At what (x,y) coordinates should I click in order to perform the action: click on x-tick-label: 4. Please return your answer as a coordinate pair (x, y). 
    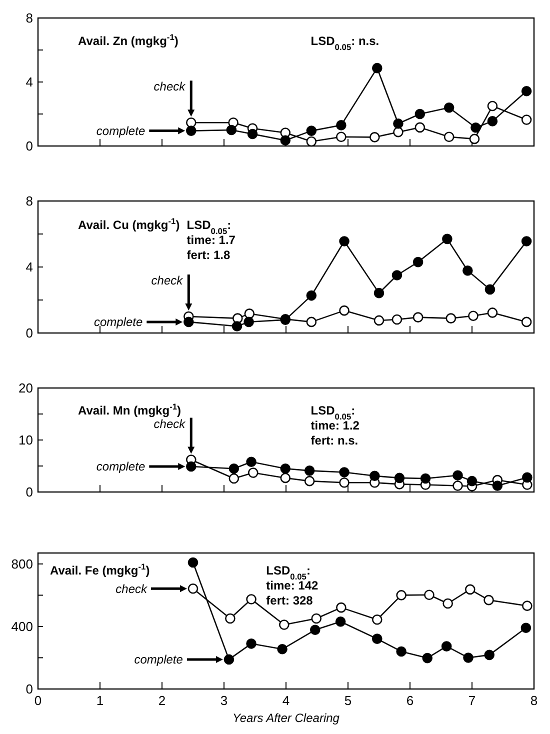
    Looking at the image, I should click on (286, 700).